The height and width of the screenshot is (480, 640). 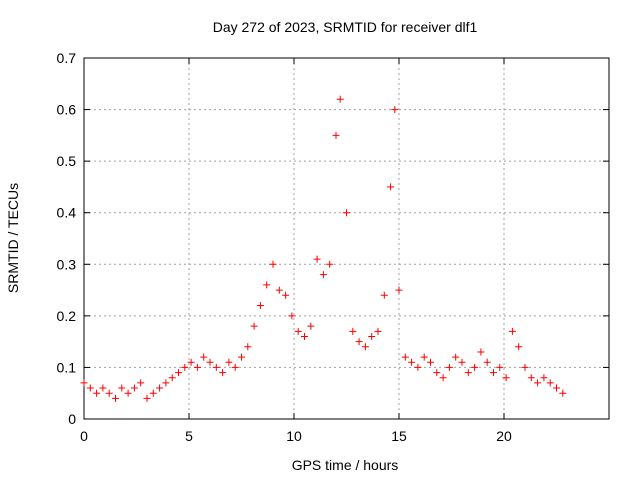 I want to click on y-tick-label: 0.4, so click(x=67, y=213).